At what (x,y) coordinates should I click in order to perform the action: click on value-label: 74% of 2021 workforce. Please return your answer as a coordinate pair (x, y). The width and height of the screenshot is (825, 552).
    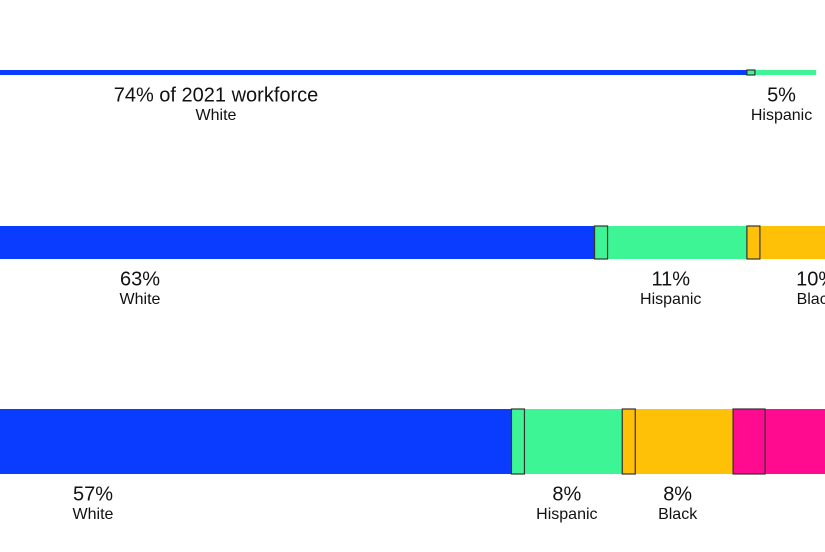
    Looking at the image, I should click on (216, 95).